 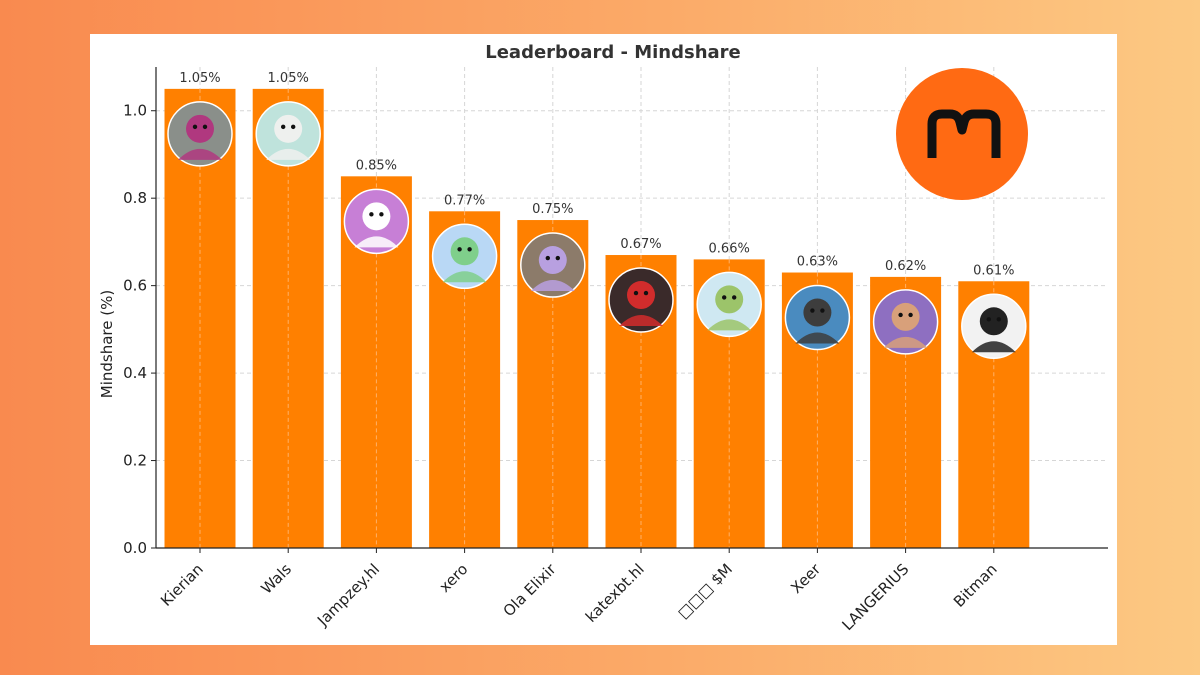 I want to click on mindshare-m-logo-icon, so click(x=962, y=134).